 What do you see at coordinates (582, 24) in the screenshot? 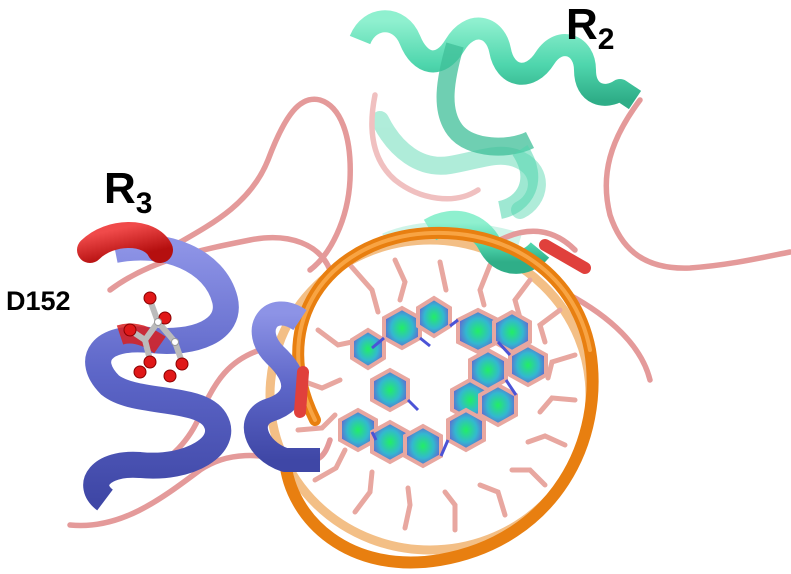
I see `r2-label-letter: R` at bounding box center [582, 24].